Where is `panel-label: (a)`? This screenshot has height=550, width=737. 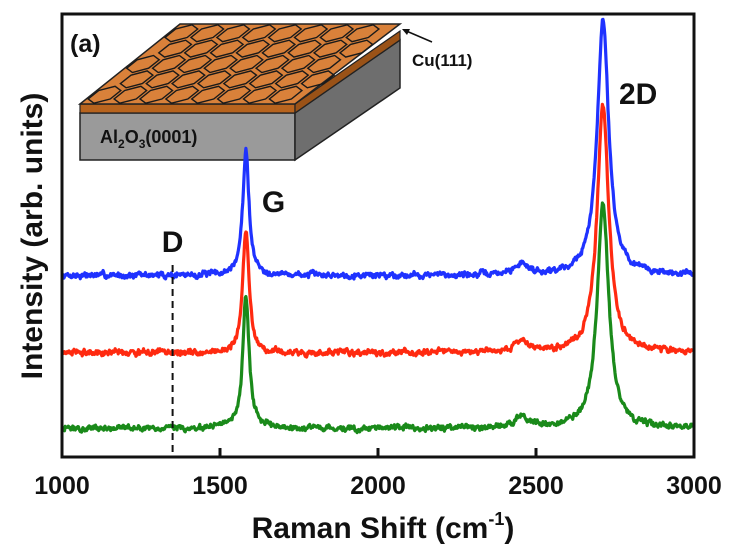
panel-label: (a) is located at coordinates (85, 44).